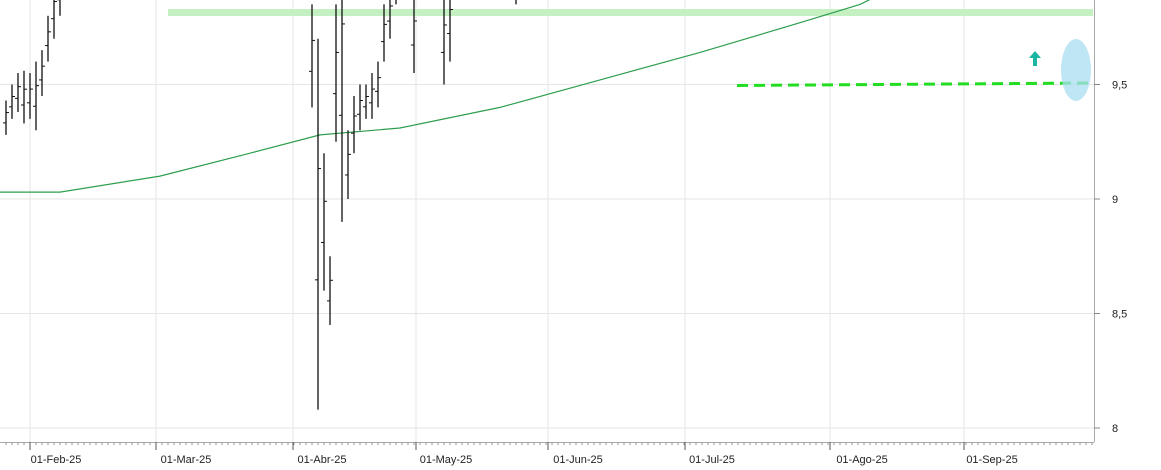 The height and width of the screenshot is (470, 1161). Describe the element at coordinates (1127, 221) in the screenshot. I see `y-axis-background` at that location.